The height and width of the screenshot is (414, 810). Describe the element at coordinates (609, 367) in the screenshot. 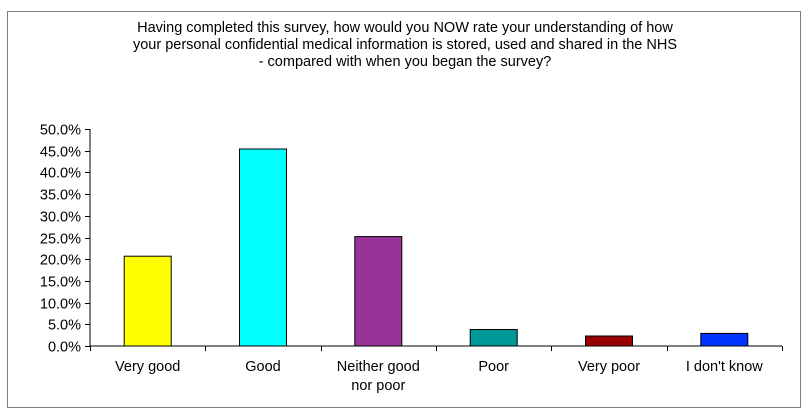

I see `x-tick-label: Very poor` at that location.